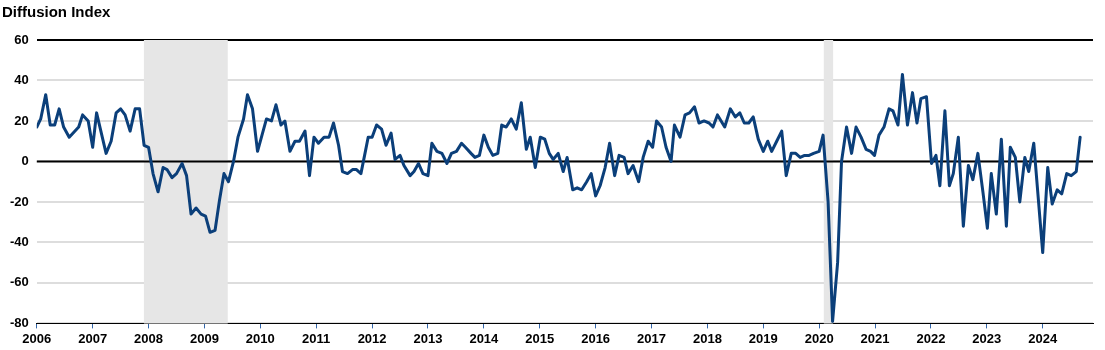 This screenshot has height=350, width=1105. What do you see at coordinates (21, 39) in the screenshot?
I see `y-tick-label: 60` at bounding box center [21, 39].